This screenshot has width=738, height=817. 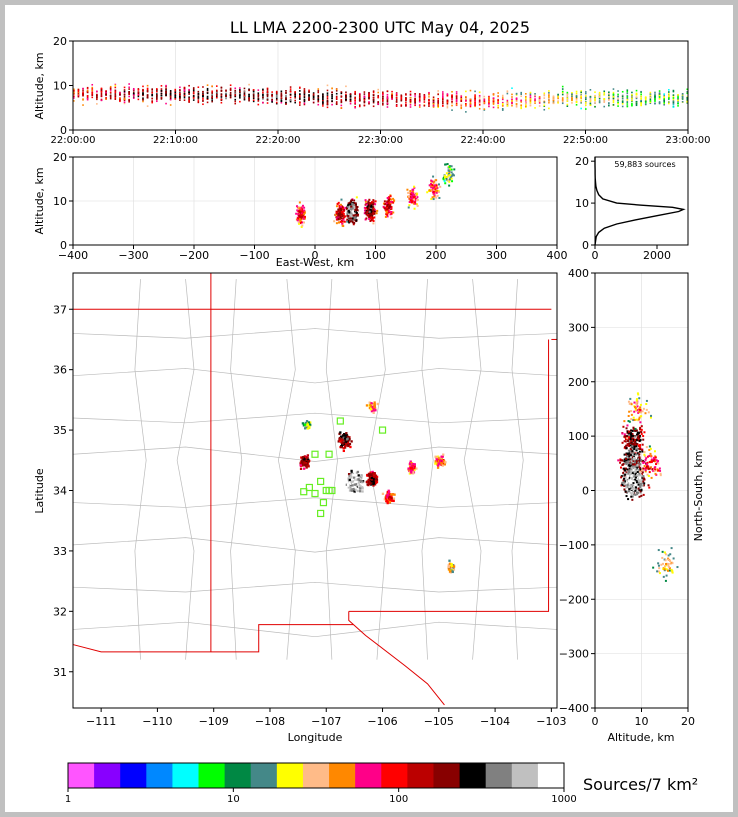 I want to click on colorbar-tick-label: 1, so click(x=68, y=799).